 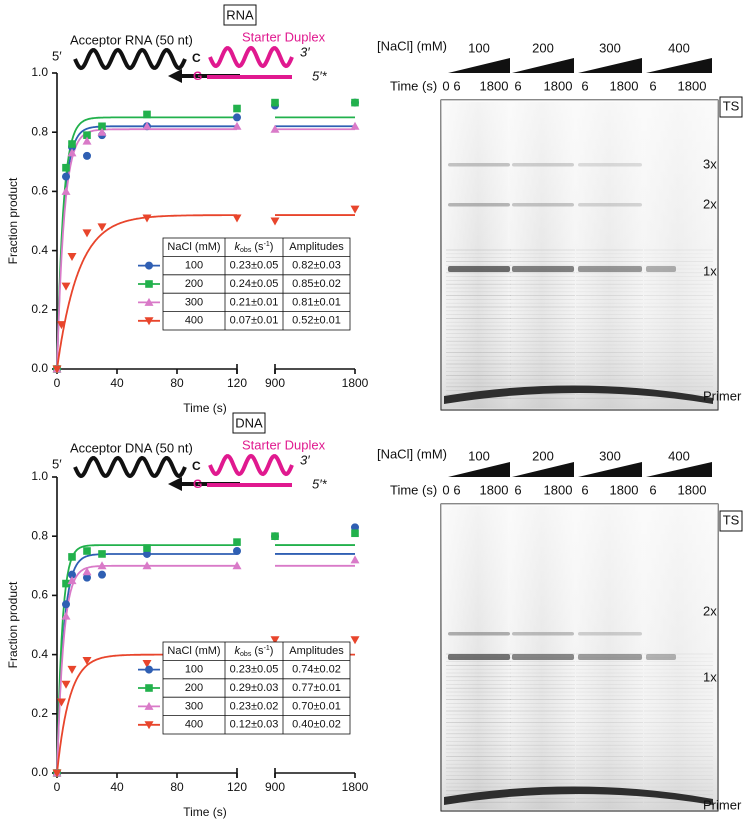 I want to click on x-tick-label: 900, so click(x=275, y=383).